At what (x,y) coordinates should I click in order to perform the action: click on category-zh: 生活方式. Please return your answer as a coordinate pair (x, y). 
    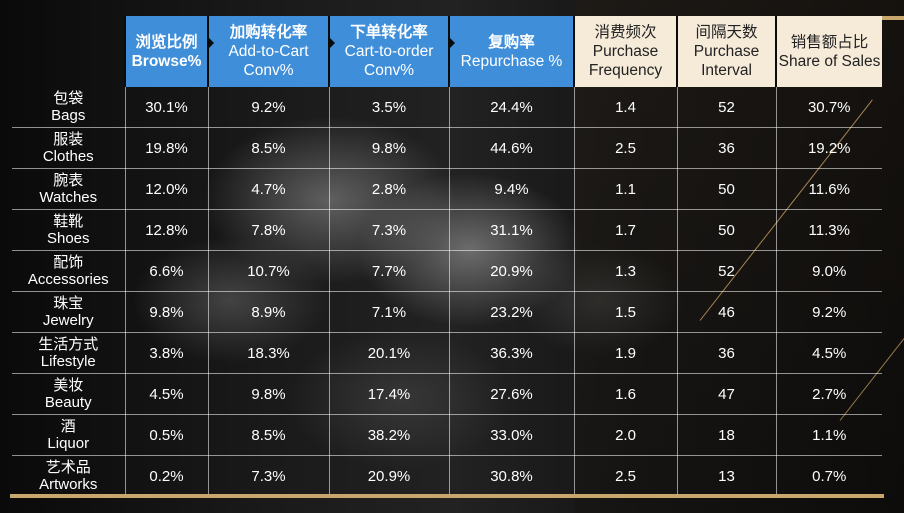
    Looking at the image, I should click on (68, 344).